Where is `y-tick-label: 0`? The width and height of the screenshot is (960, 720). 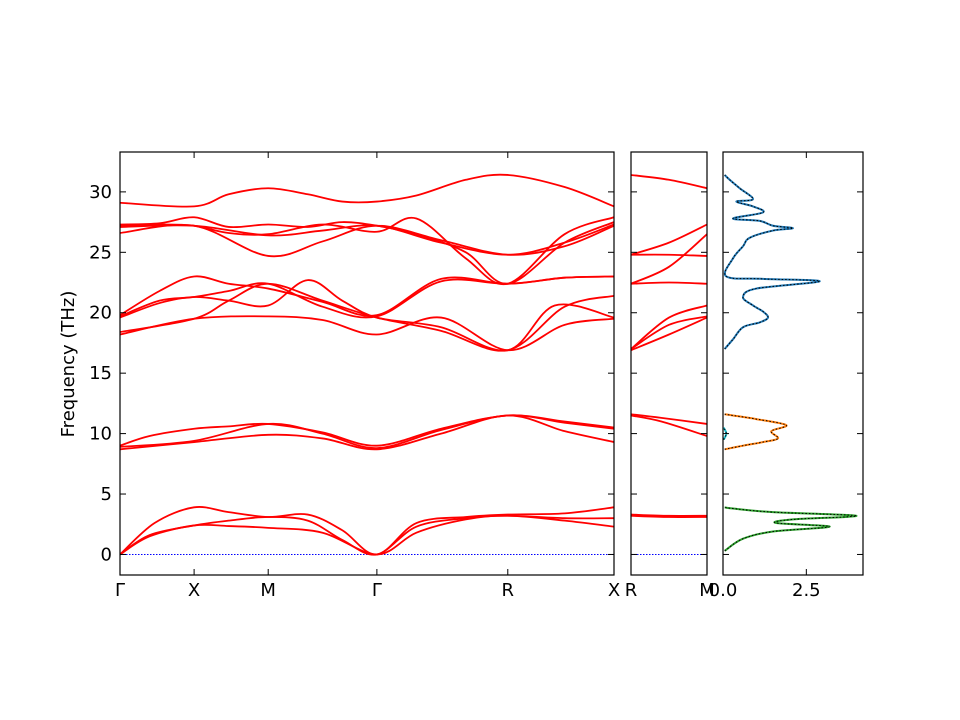 y-tick-label: 0 is located at coordinates (106, 554).